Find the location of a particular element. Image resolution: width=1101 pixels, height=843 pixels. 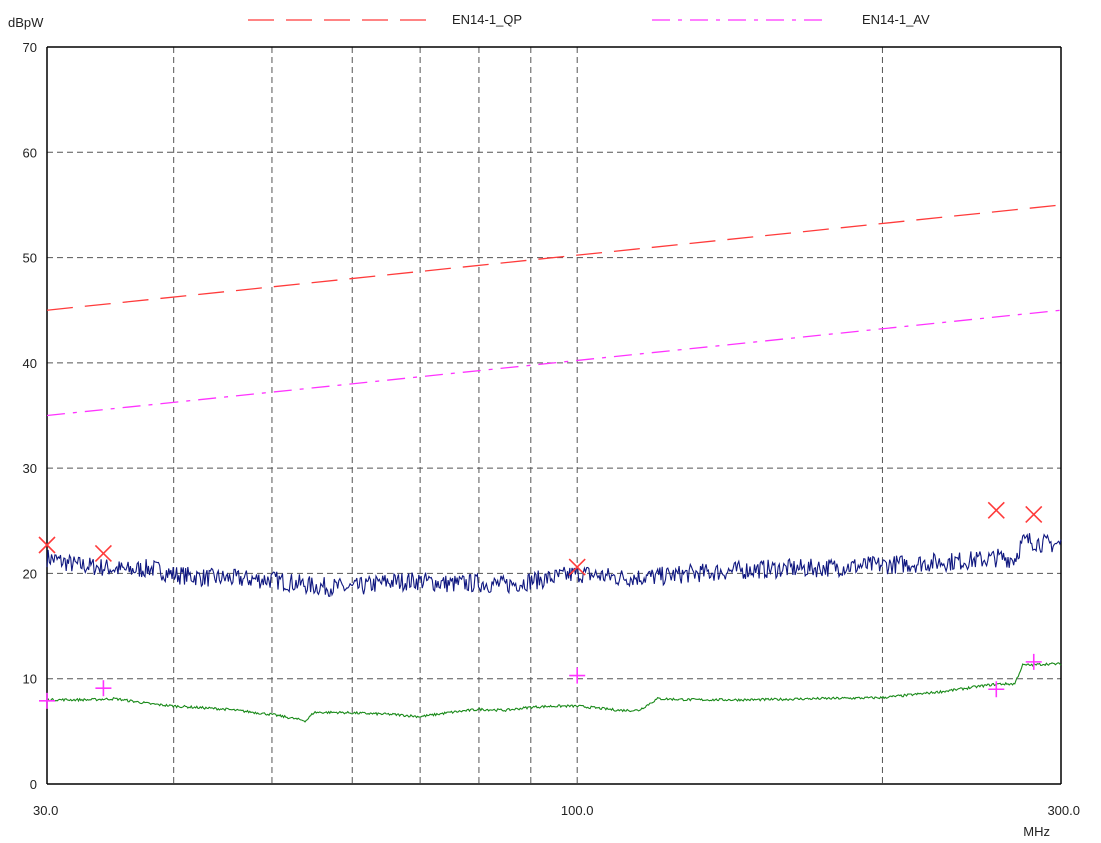

x-tick-label: 100.0 is located at coordinates (577, 810).